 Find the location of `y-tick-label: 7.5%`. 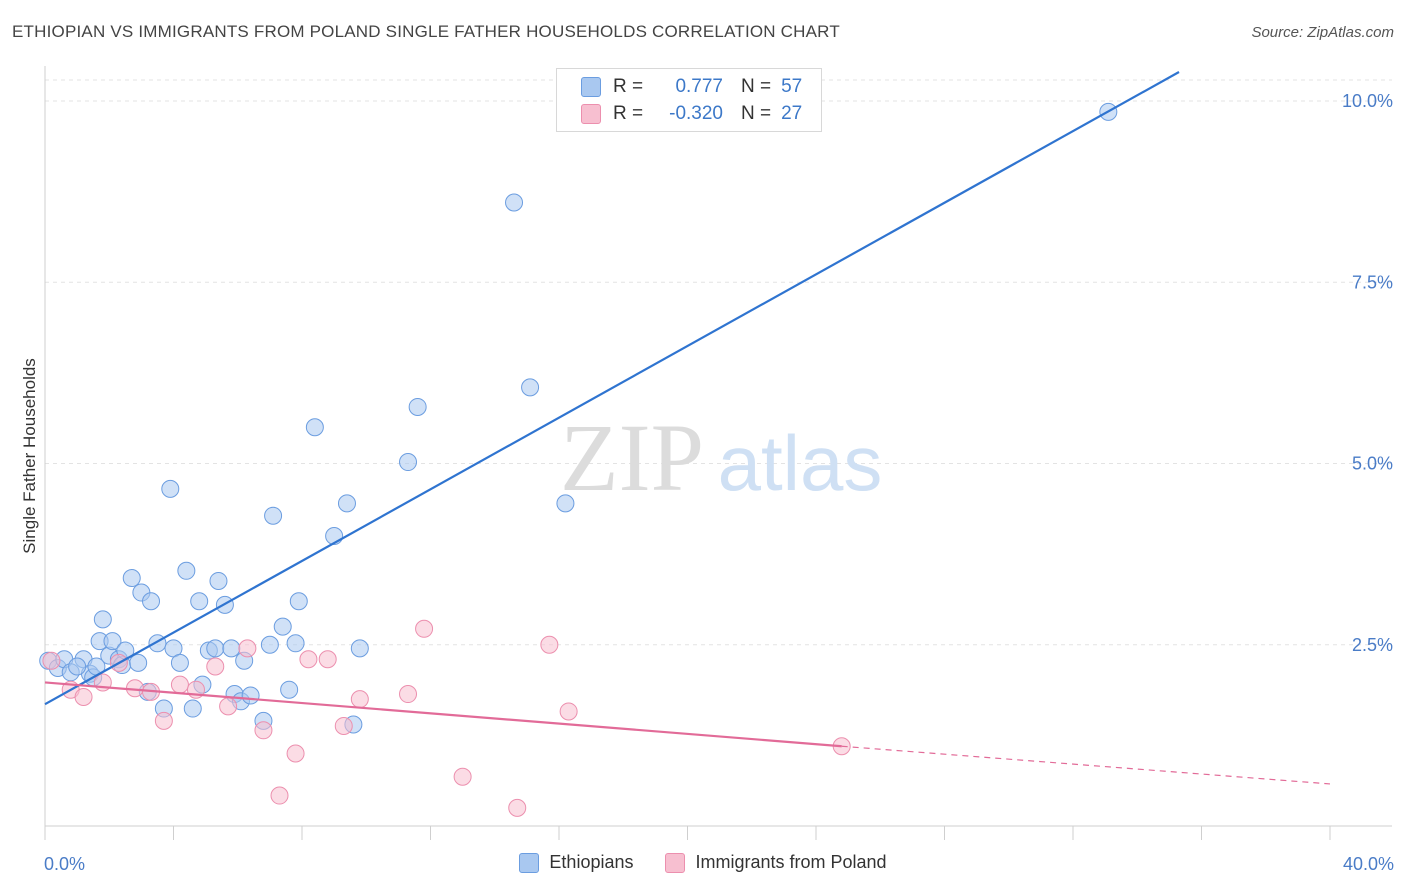

y-tick-label: 7.5% is located at coordinates (1372, 282).